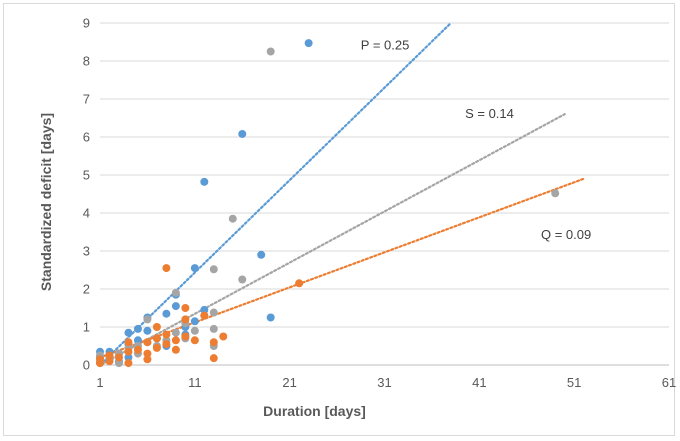  I want to click on x-tick-label: 51, so click(574, 382).